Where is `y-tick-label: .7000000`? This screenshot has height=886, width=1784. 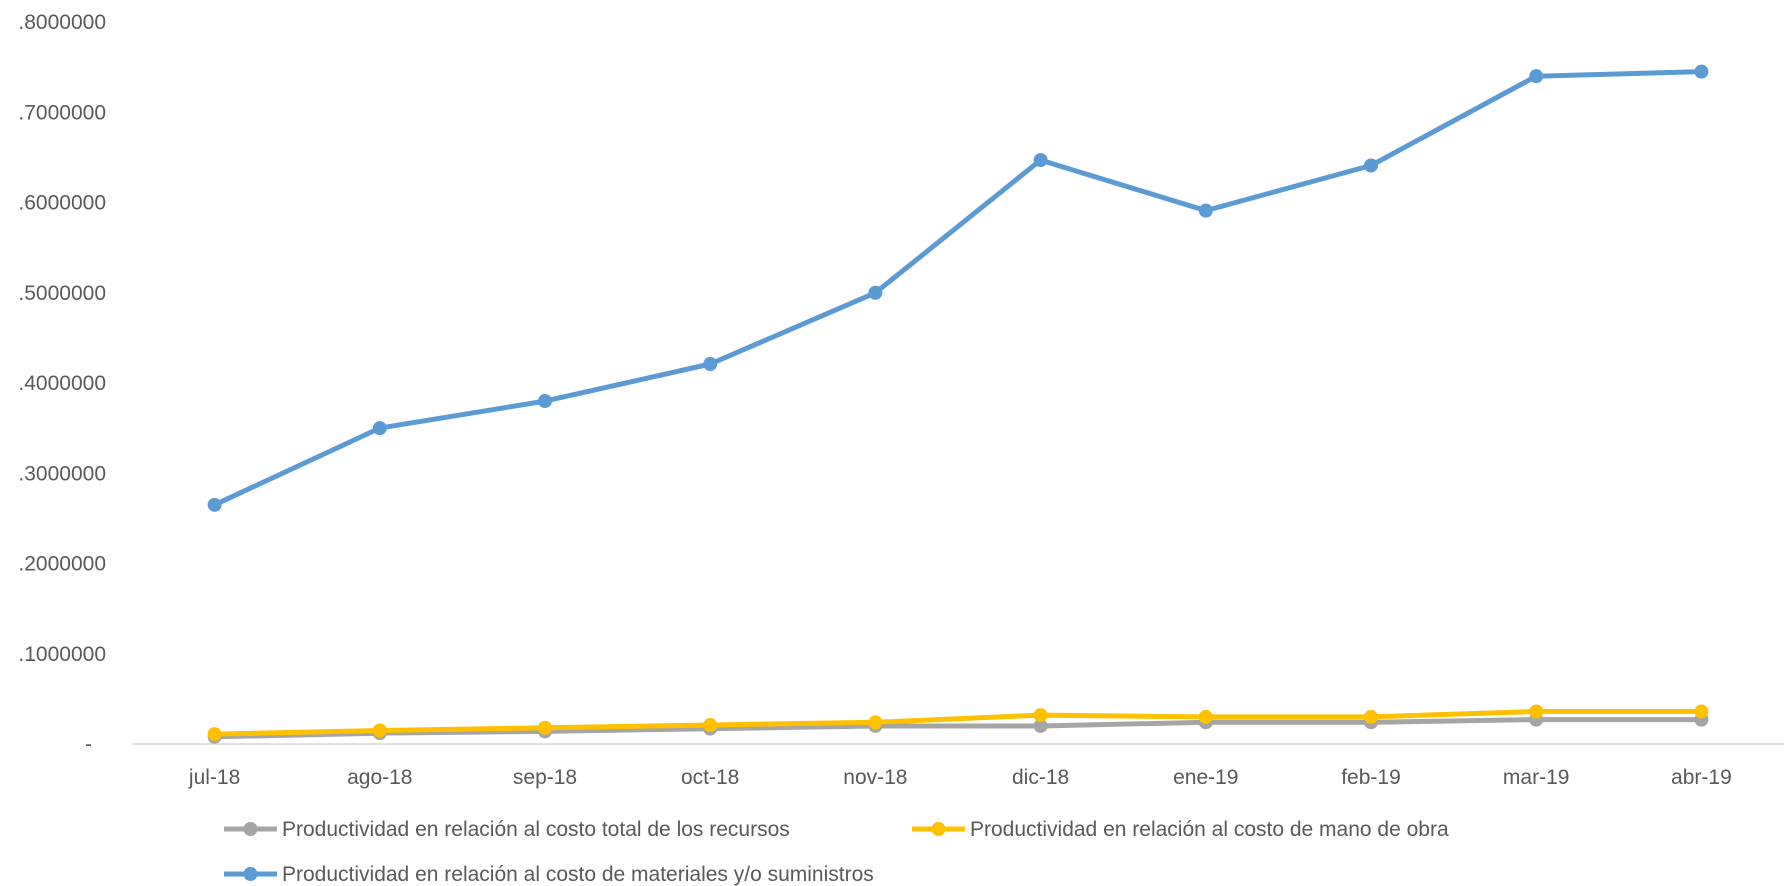 y-tick-label: .7000000 is located at coordinates (62, 112).